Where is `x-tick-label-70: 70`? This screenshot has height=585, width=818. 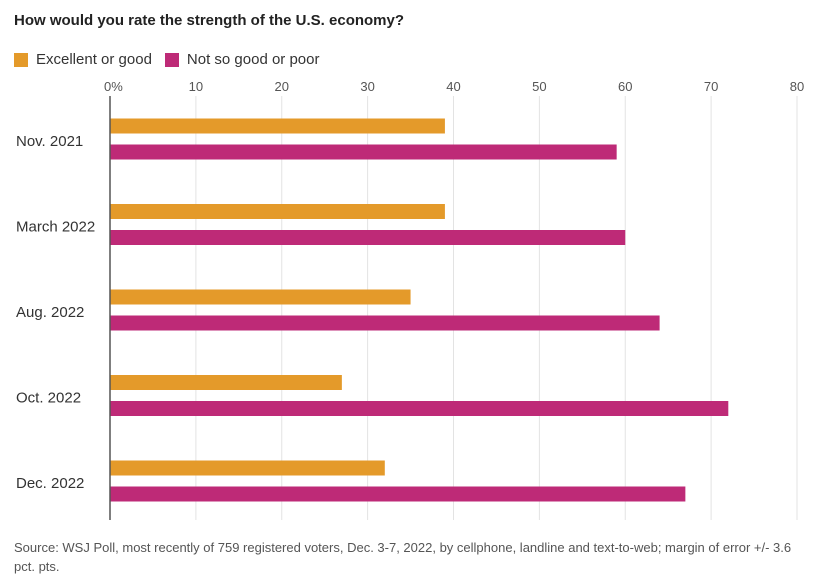 x-tick-label-70: 70 is located at coordinates (711, 86).